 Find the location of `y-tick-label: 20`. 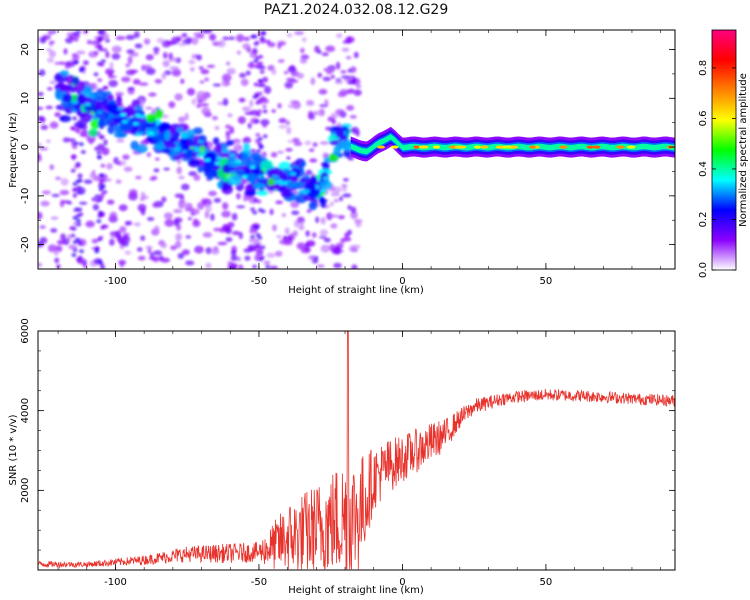

y-tick-label: 20 is located at coordinates (25, 49).